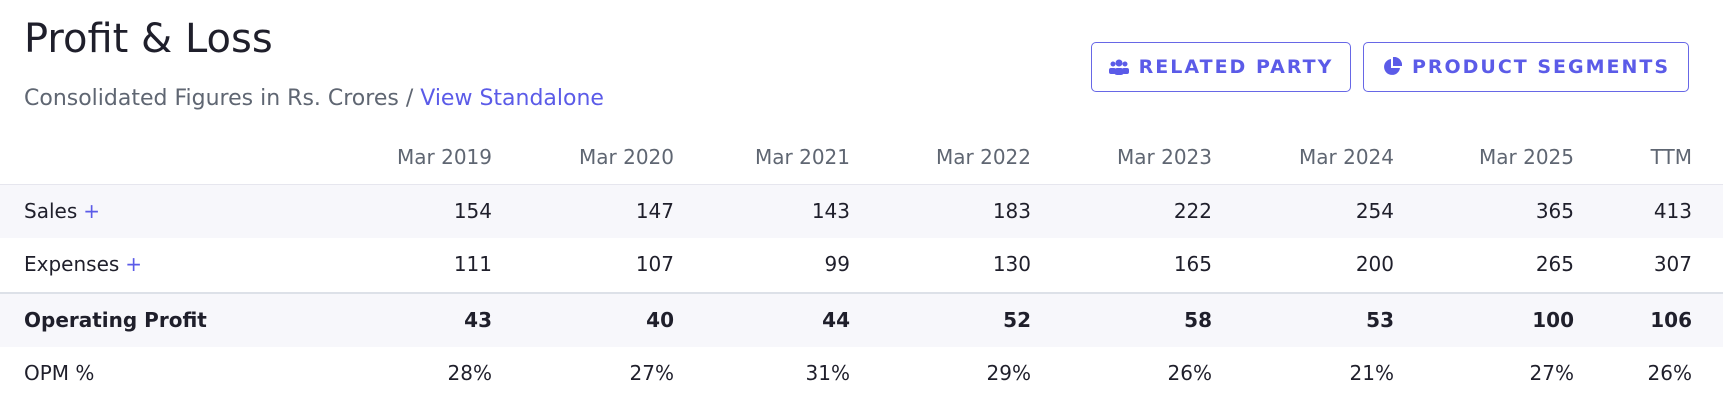 The height and width of the screenshot is (400, 1723). I want to click on row-label-text: Operating Profit, so click(115, 320).